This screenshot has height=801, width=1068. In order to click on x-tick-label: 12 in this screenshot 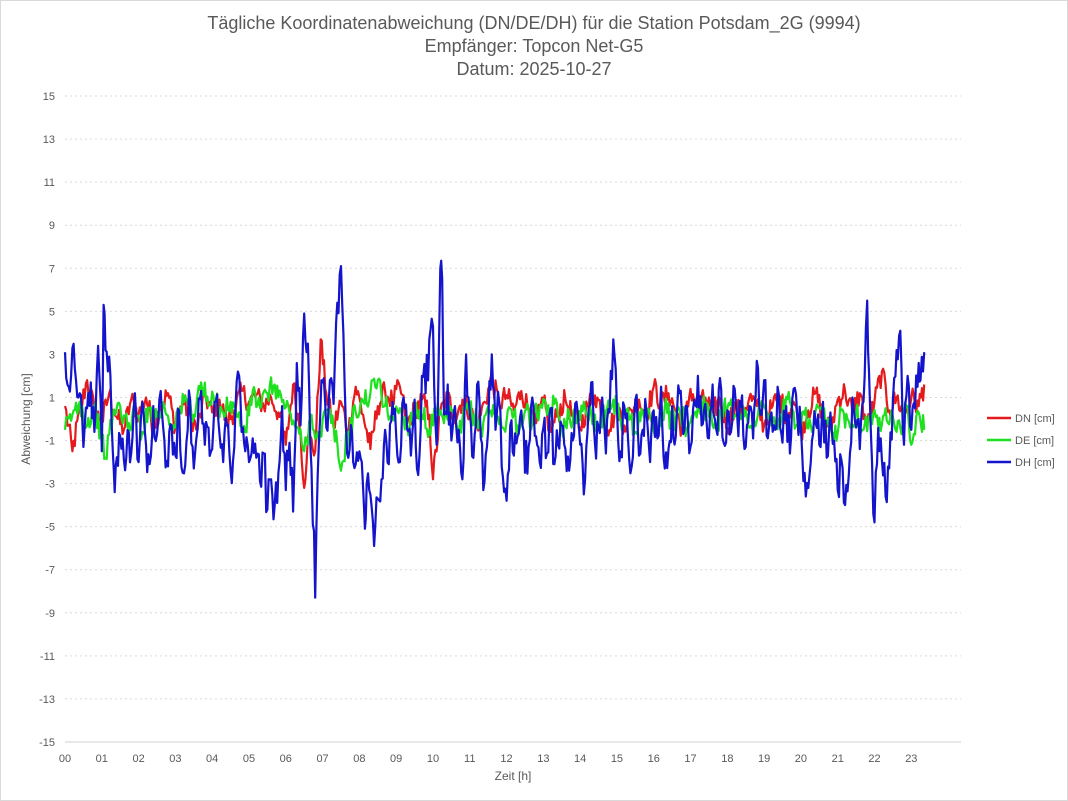, I will do `click(506, 759)`.